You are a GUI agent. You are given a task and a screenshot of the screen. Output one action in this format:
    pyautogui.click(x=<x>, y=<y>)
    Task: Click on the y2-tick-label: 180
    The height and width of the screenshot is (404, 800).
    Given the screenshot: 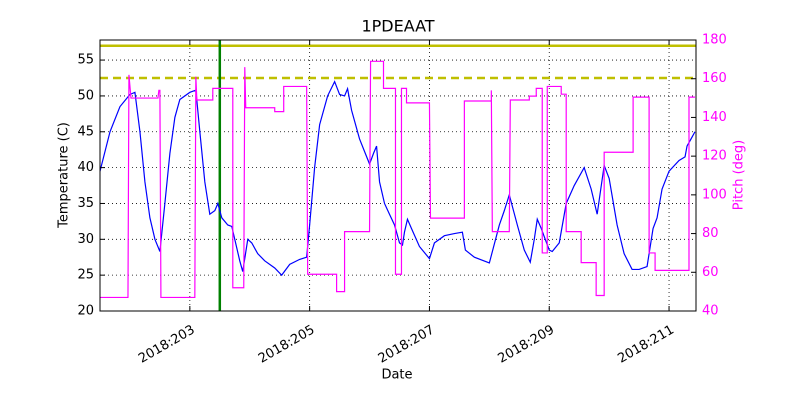 What is the action you would take?
    pyautogui.click(x=714, y=40)
    